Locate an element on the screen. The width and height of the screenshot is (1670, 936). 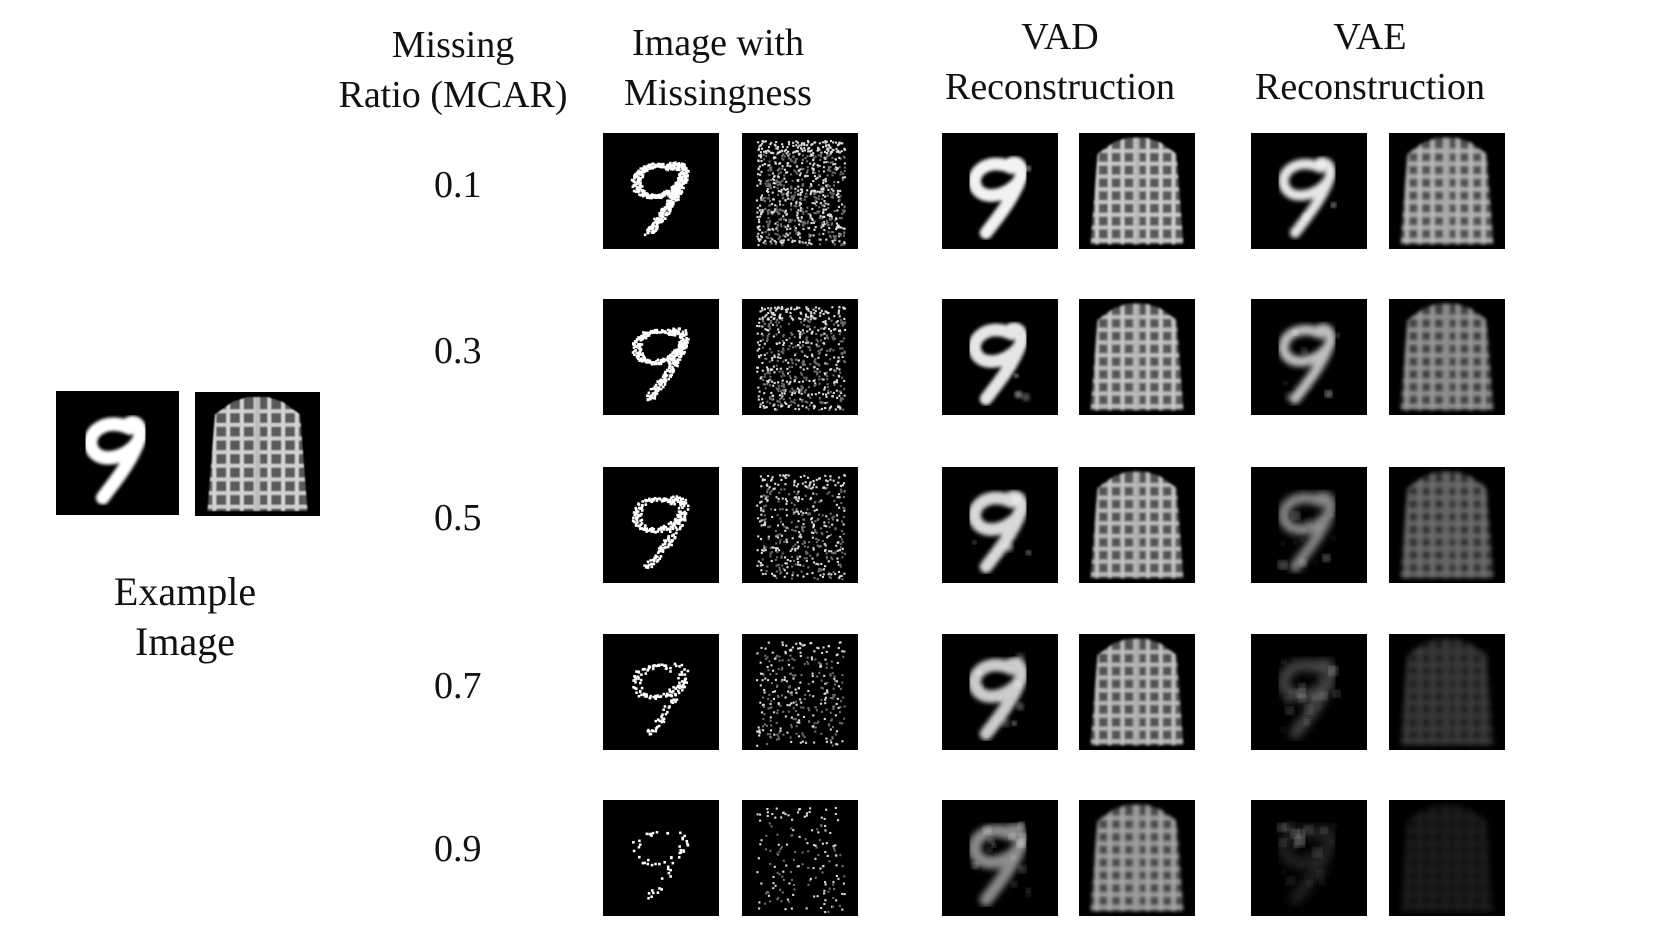
header-vae-line2: Reconstruction is located at coordinates (1370, 87).